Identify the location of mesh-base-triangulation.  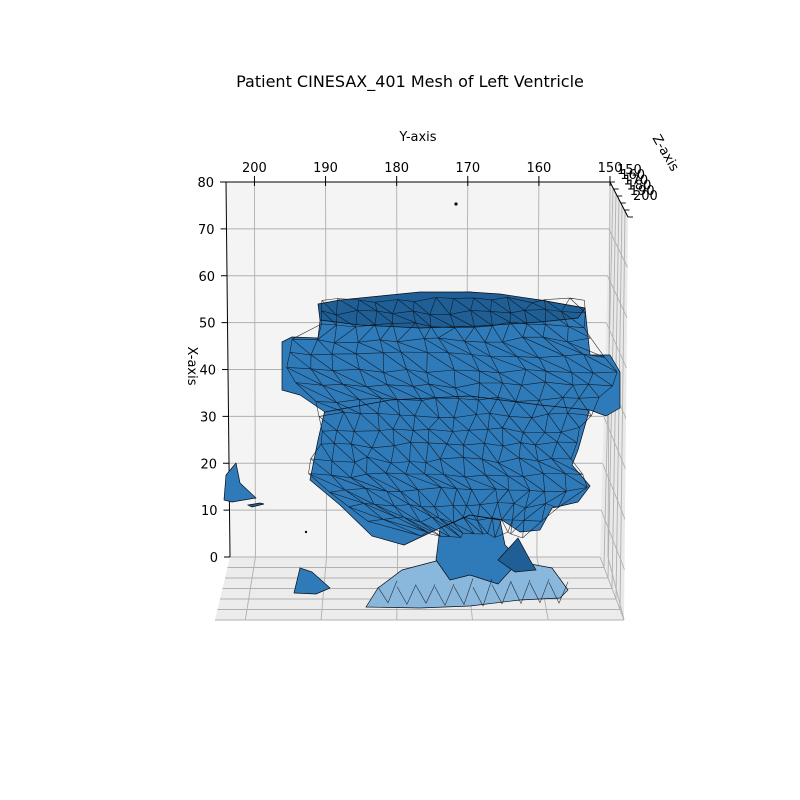
(473, 592).